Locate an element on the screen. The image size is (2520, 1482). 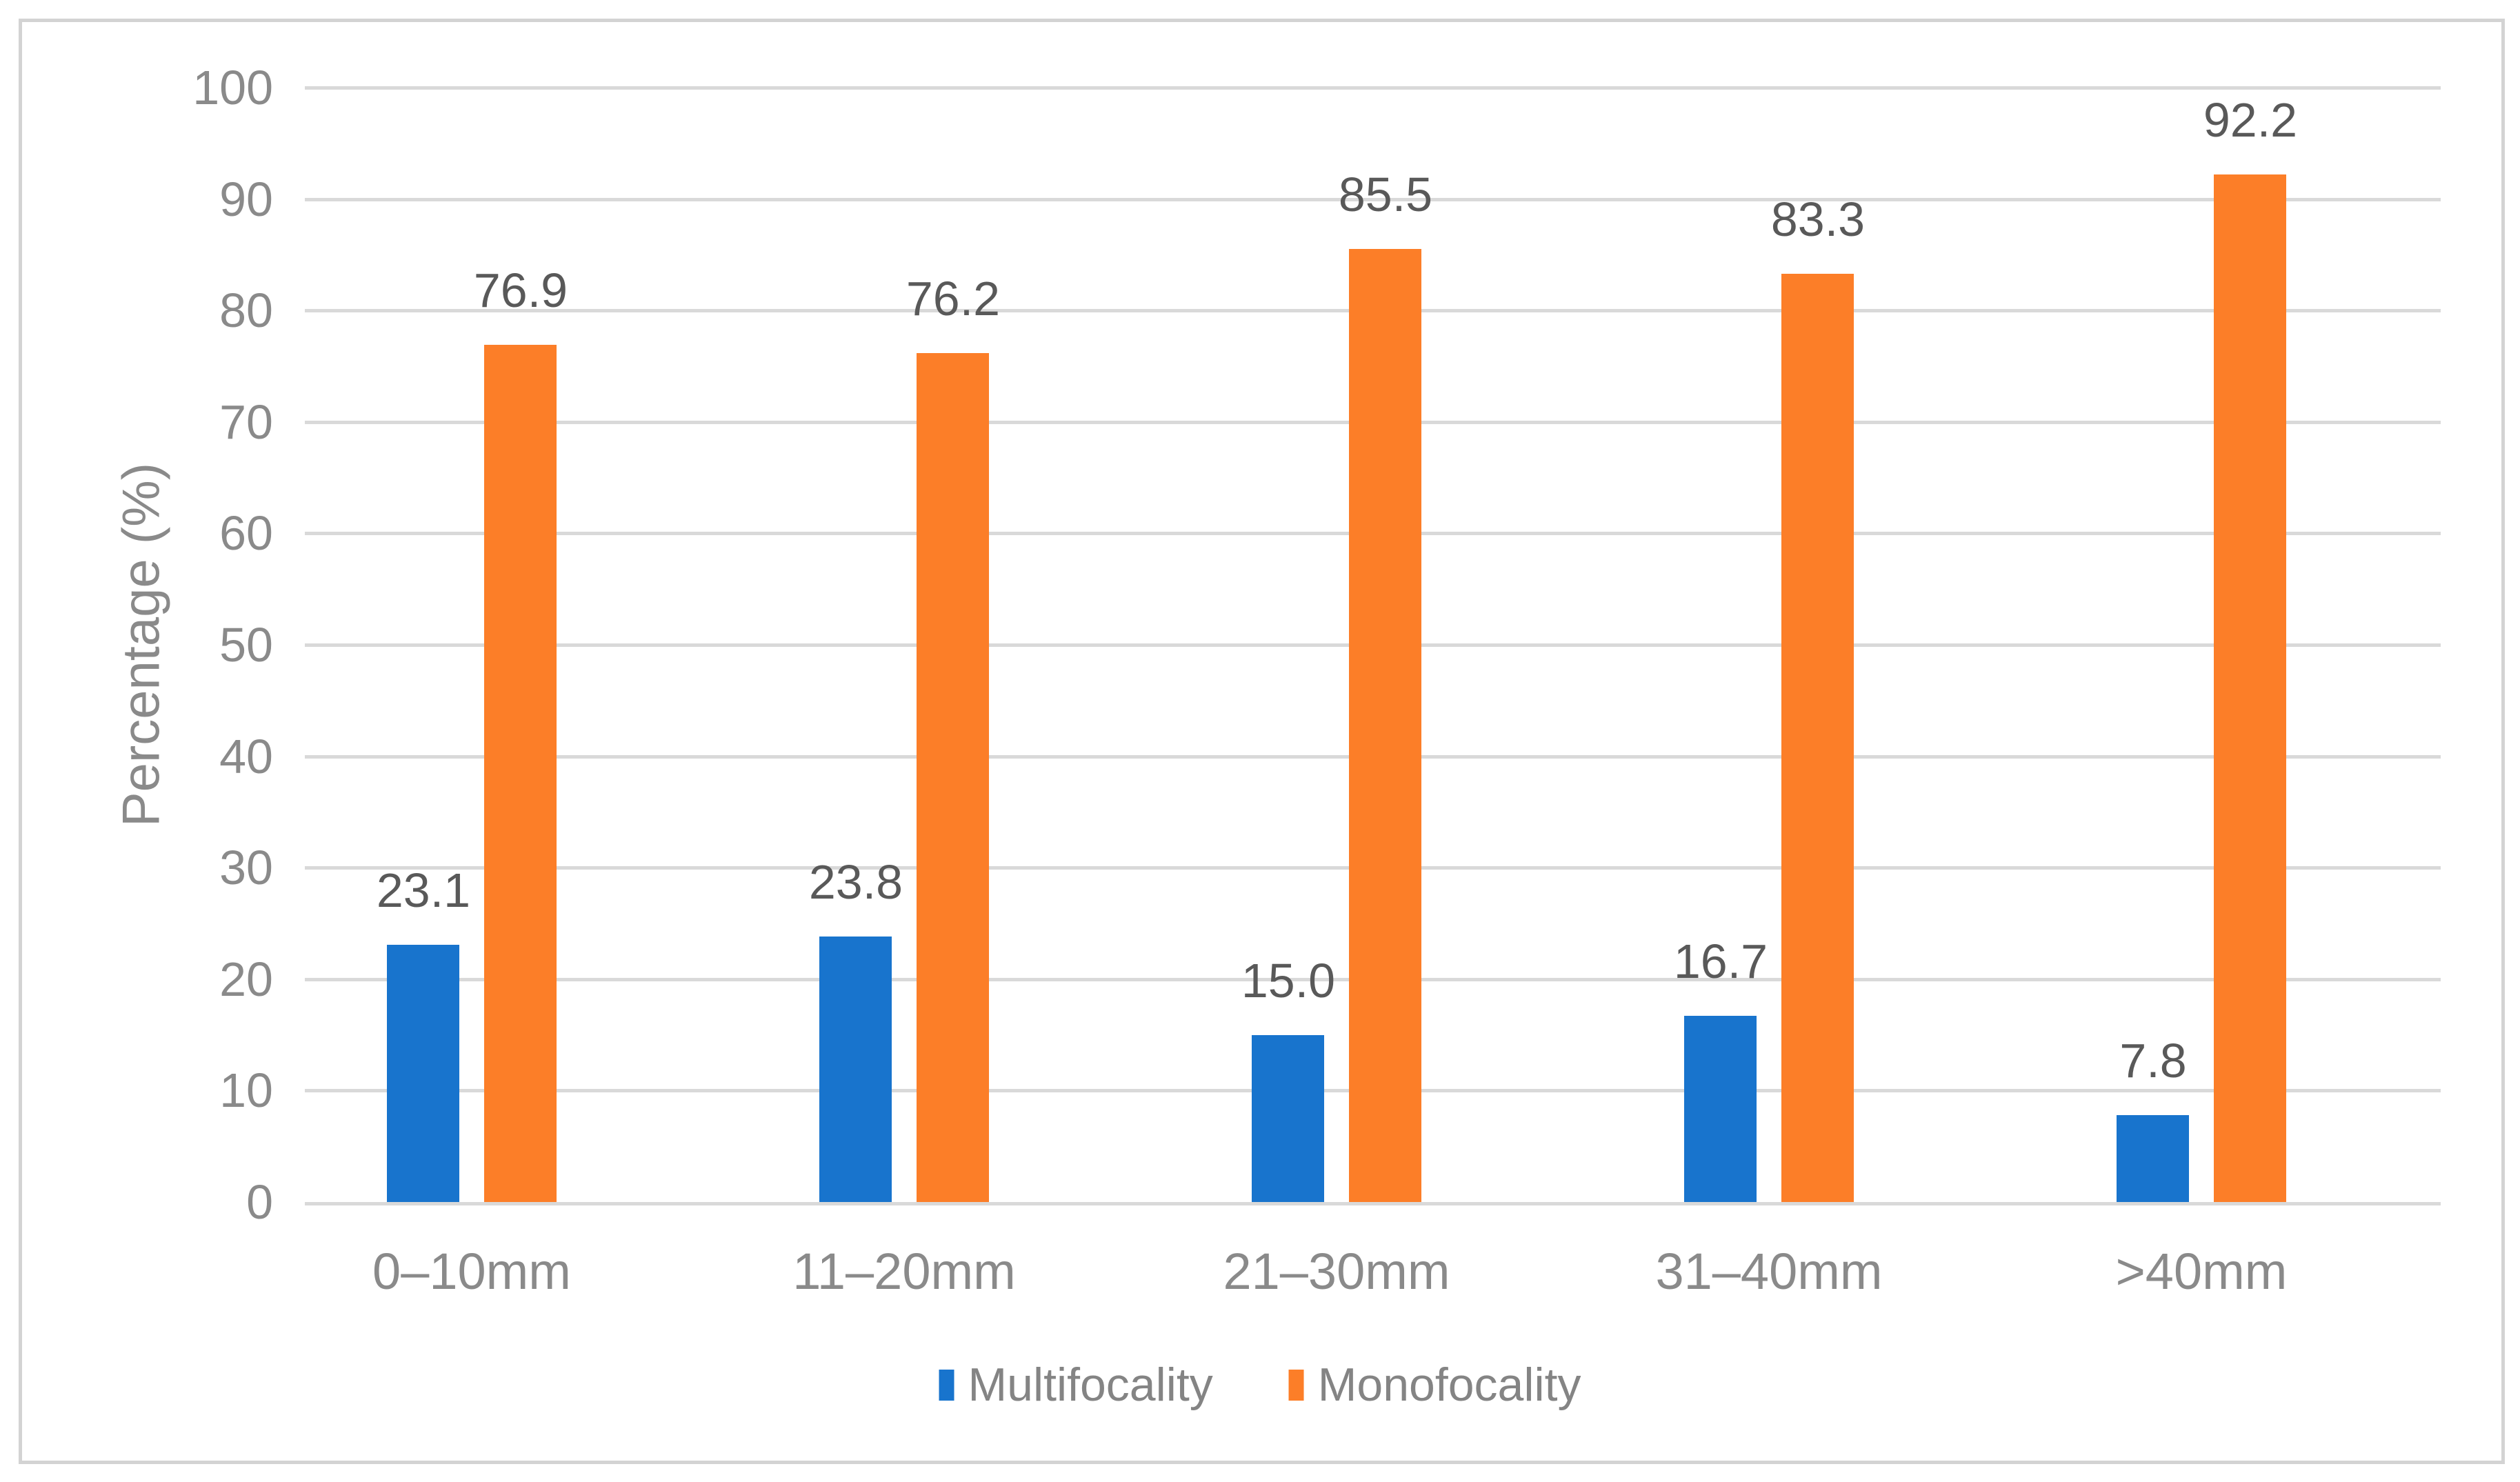
legend-marker-monofocality is located at coordinates (1296, 1385).